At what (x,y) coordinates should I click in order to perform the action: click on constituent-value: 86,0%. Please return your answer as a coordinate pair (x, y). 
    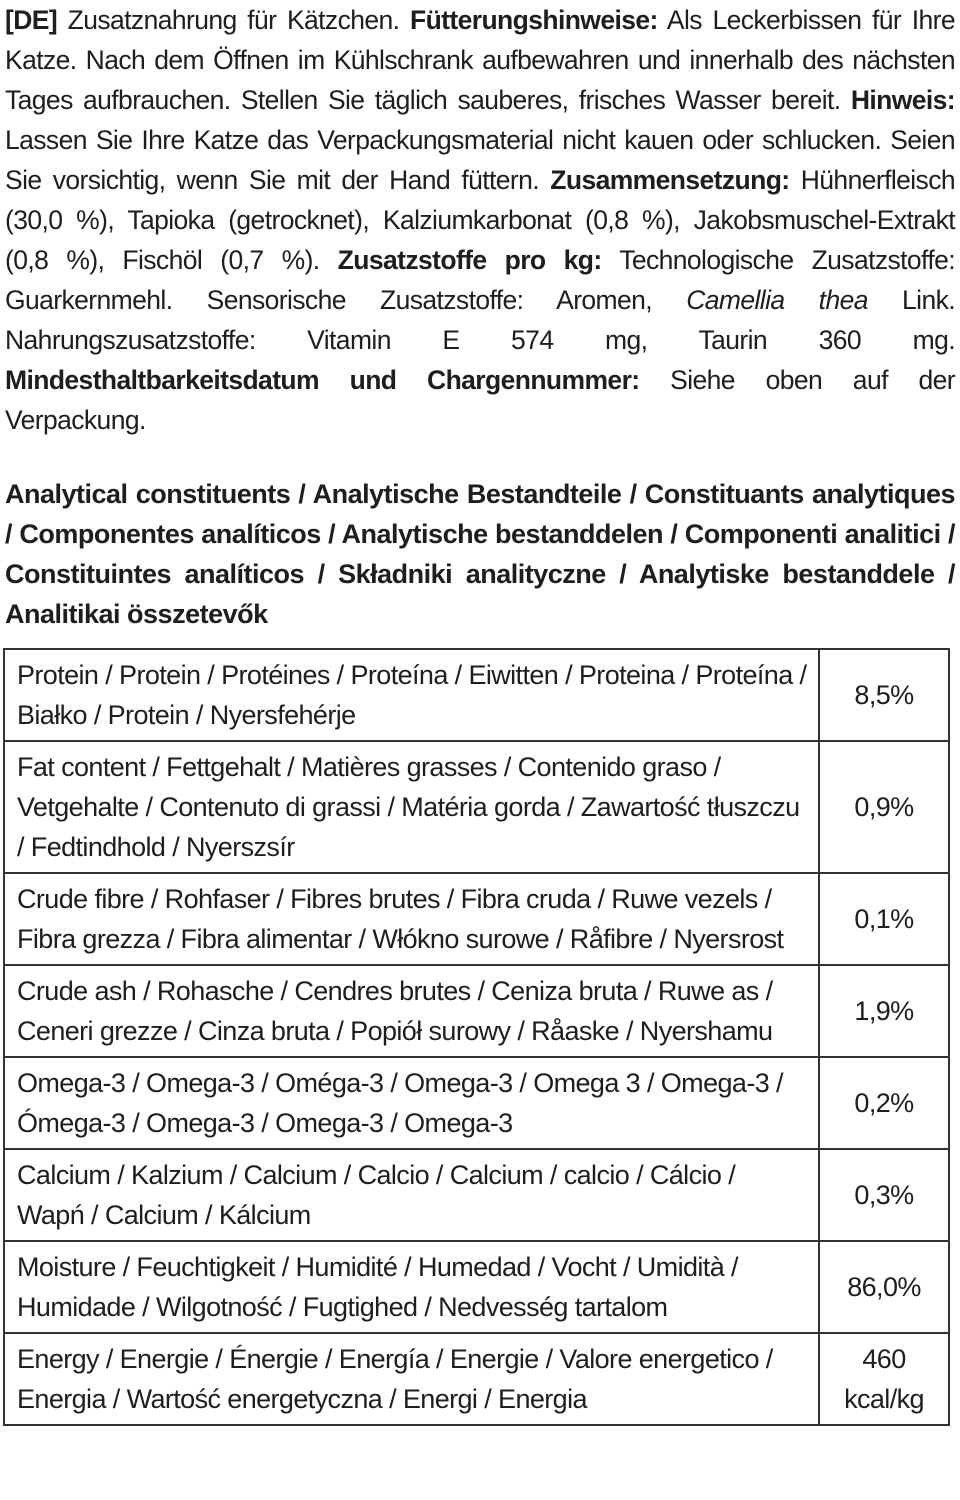
    Looking at the image, I should click on (884, 1287).